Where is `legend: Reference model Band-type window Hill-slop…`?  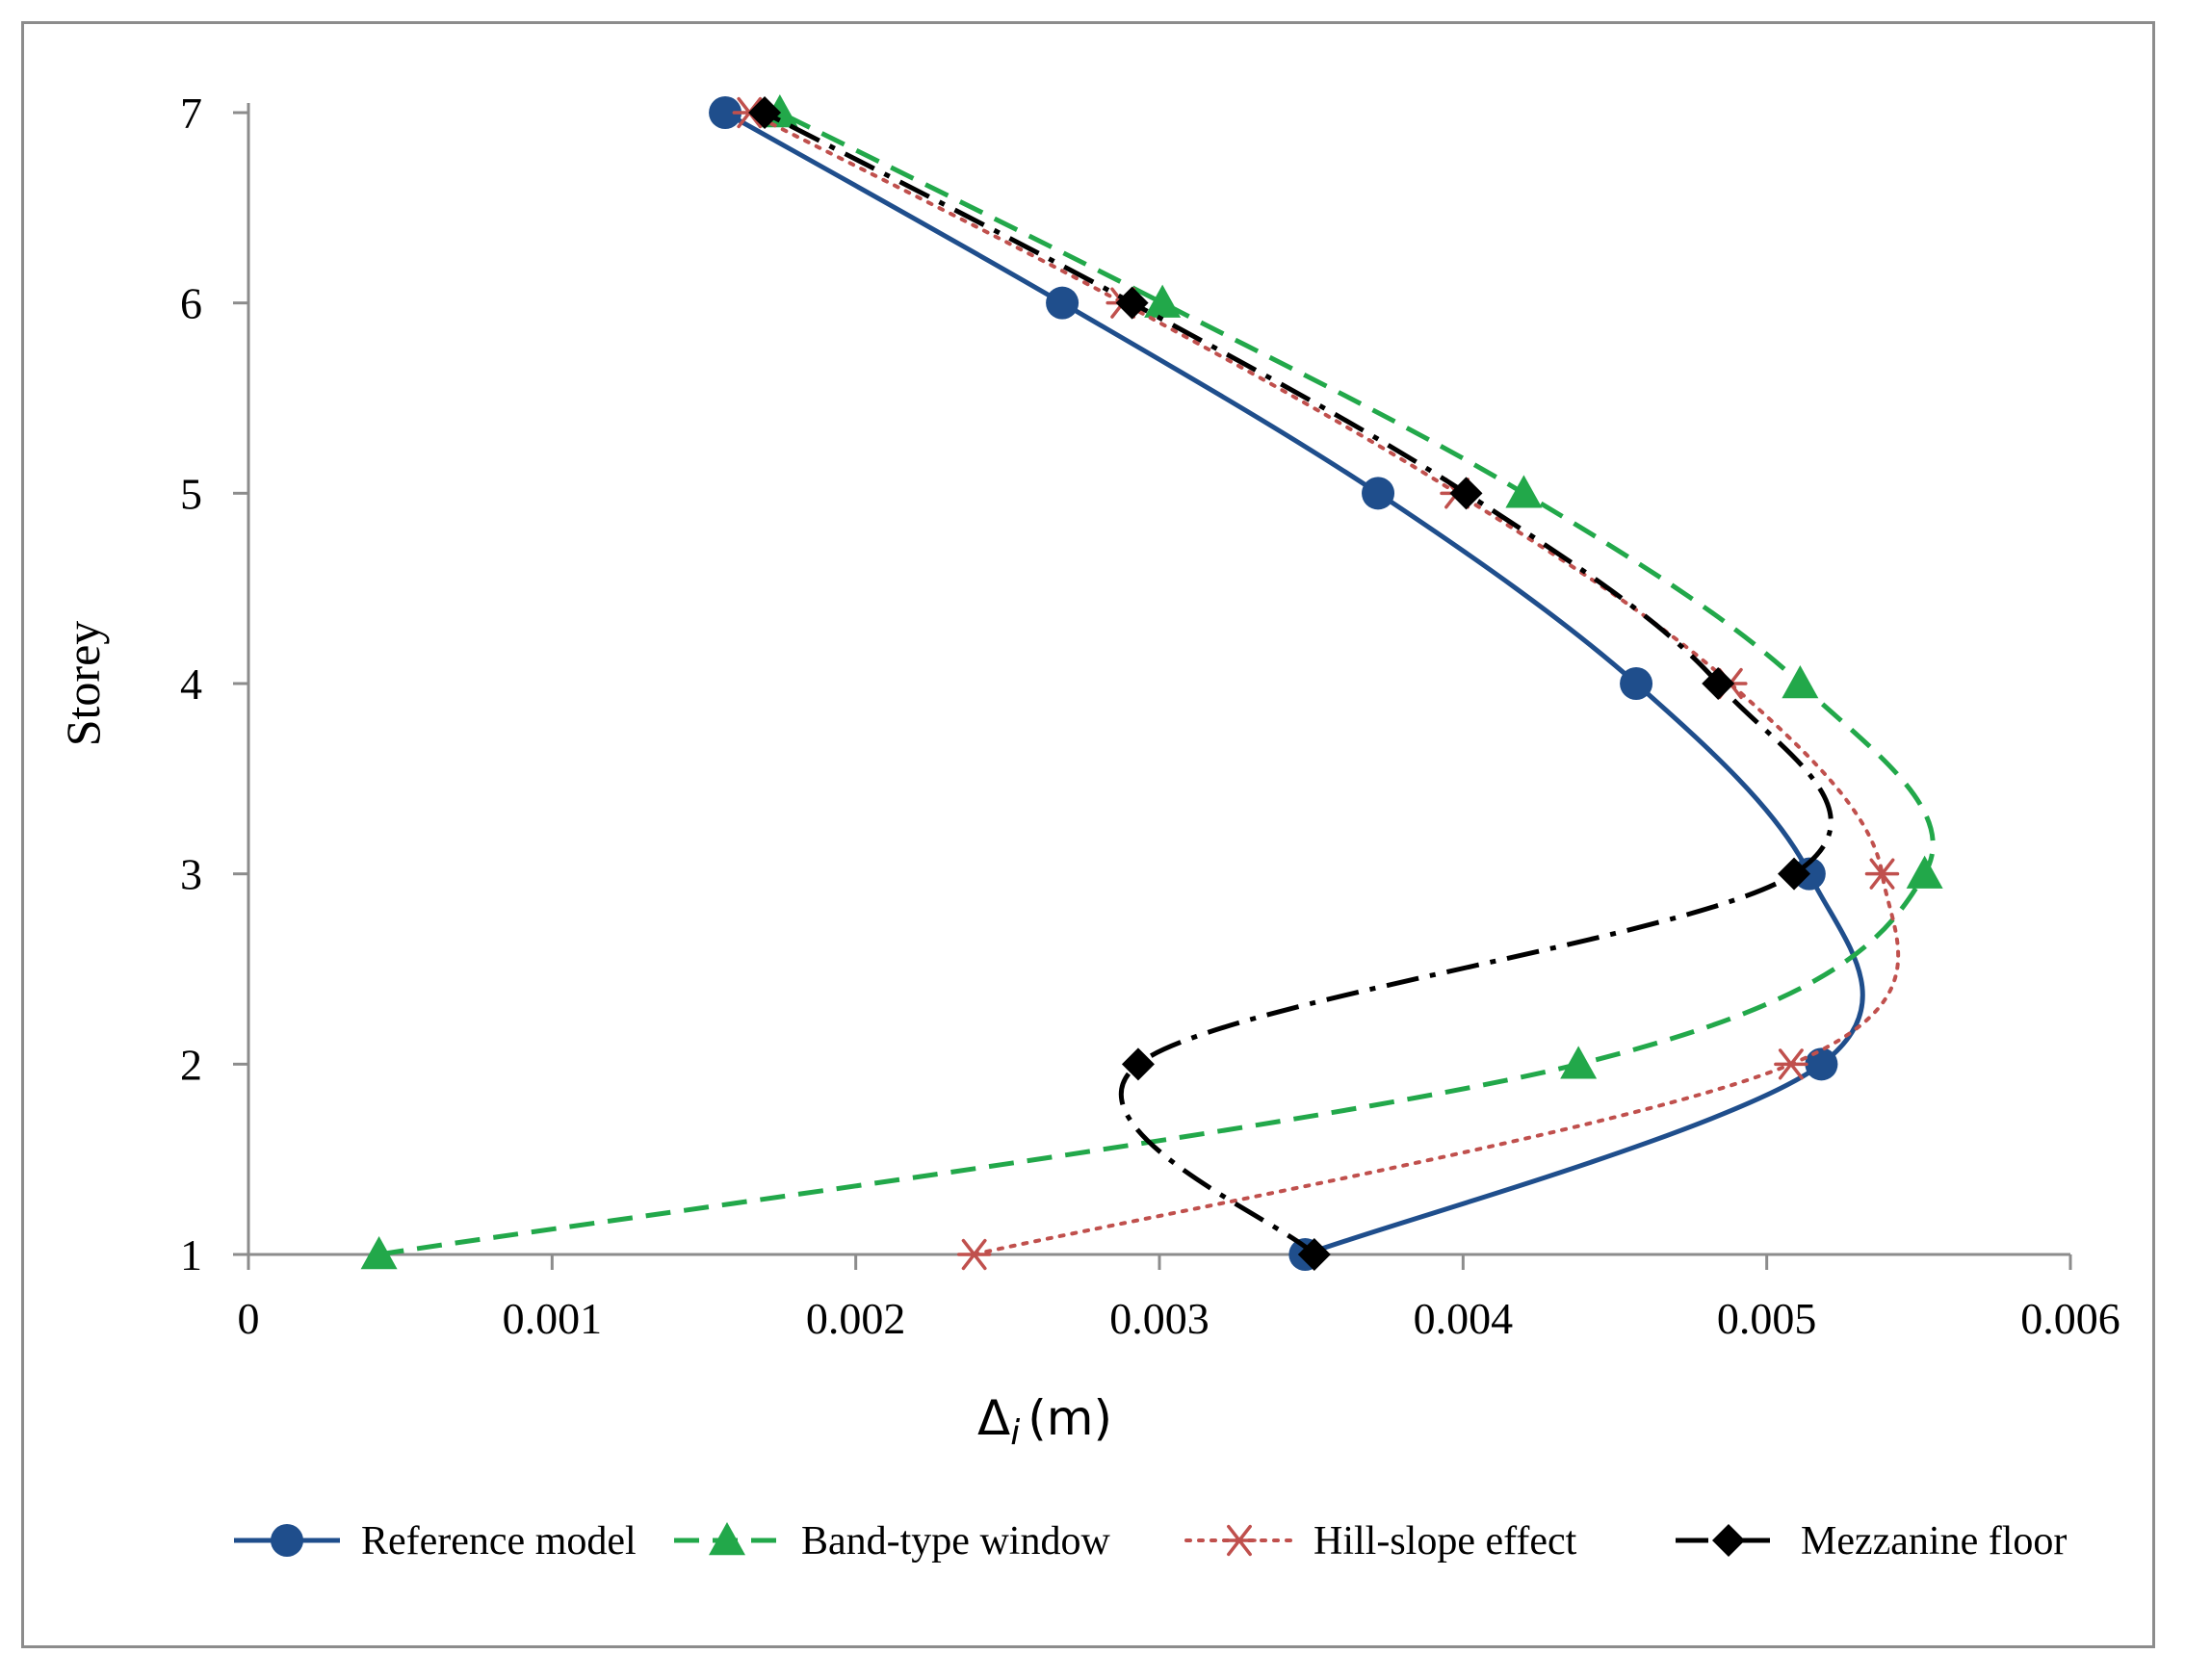
legend: Reference model Band-type window Hill-slop… is located at coordinates (1150, 1542).